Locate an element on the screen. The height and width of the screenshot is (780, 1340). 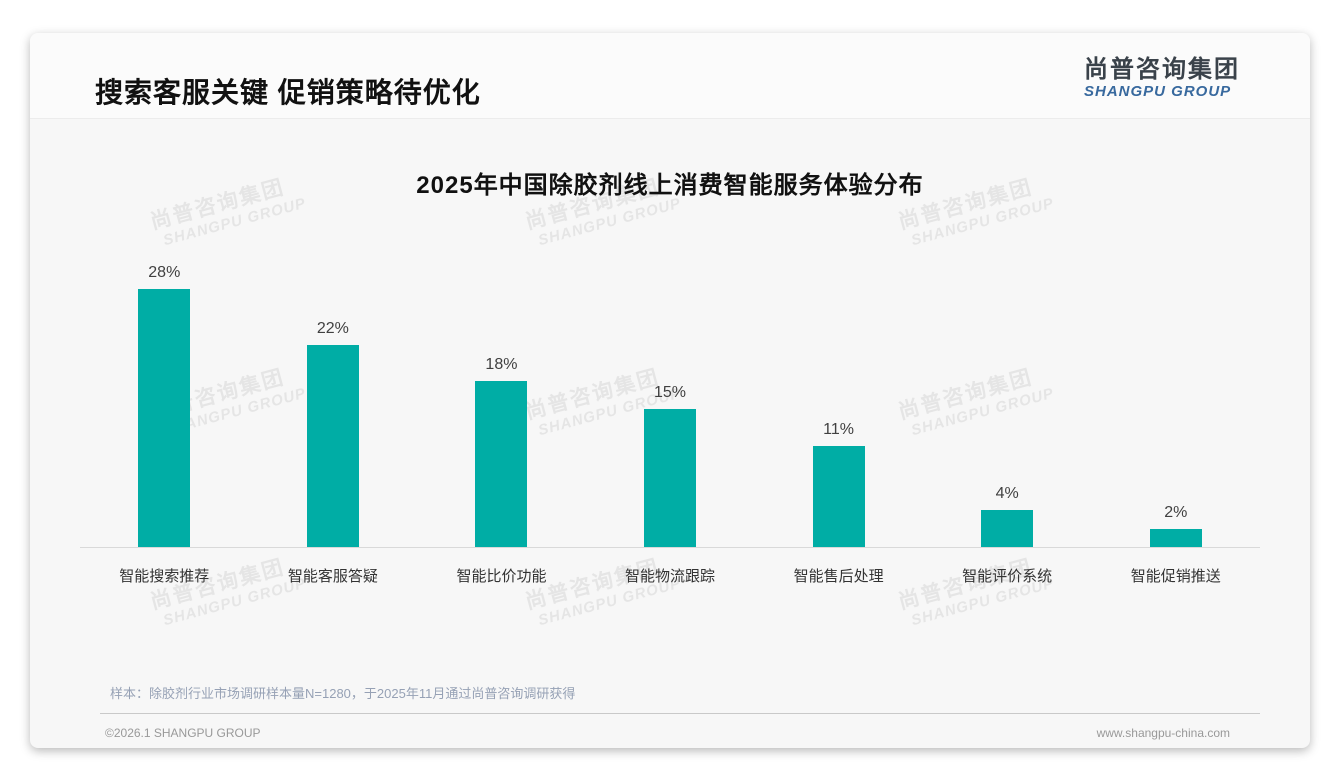
company-logo: 尚普咨询集团 SHANGPU GROUP is located at coordinates (1162, 78).